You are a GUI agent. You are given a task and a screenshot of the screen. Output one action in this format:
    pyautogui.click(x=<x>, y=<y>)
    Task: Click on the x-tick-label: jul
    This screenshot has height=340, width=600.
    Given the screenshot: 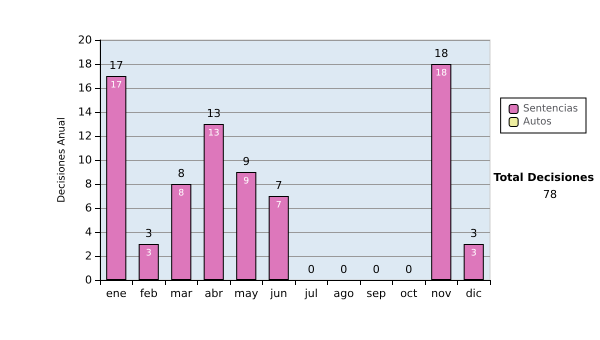 What is the action you would take?
    pyautogui.click(x=311, y=293)
    